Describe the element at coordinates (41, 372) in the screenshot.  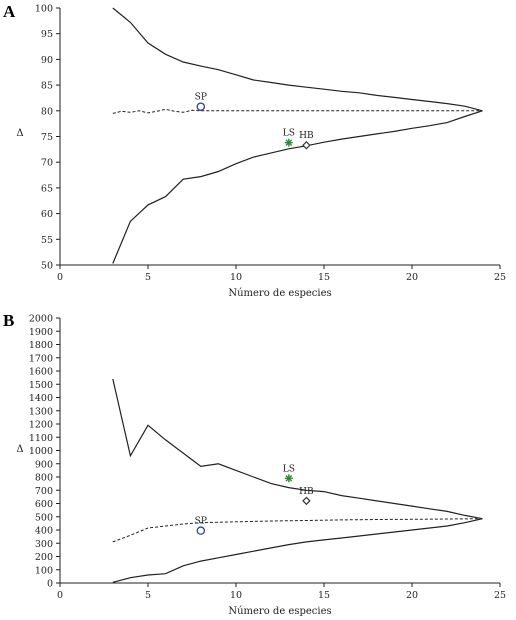
I see `y-tick-label: 1600` at that location.